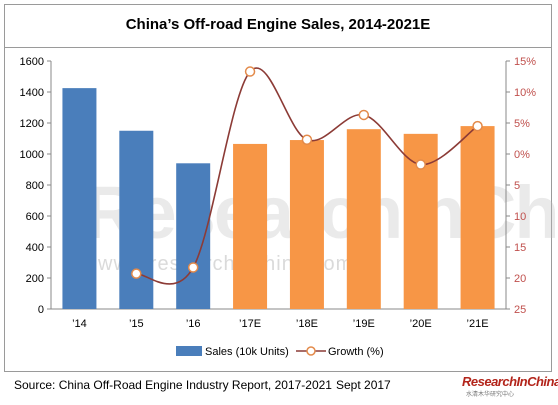 This screenshot has height=405, width=558. I want to click on left-axis-tick-label: 0, so click(41, 310).